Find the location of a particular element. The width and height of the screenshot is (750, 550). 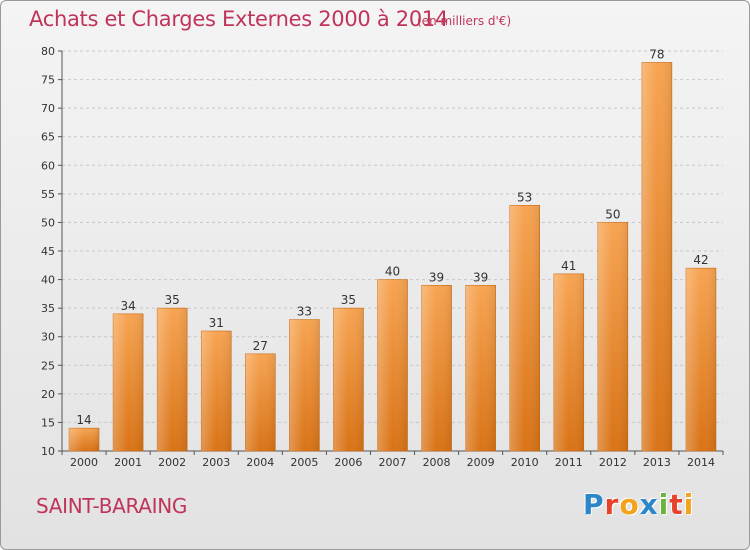

y-tick-label: 20 is located at coordinates (48, 394).